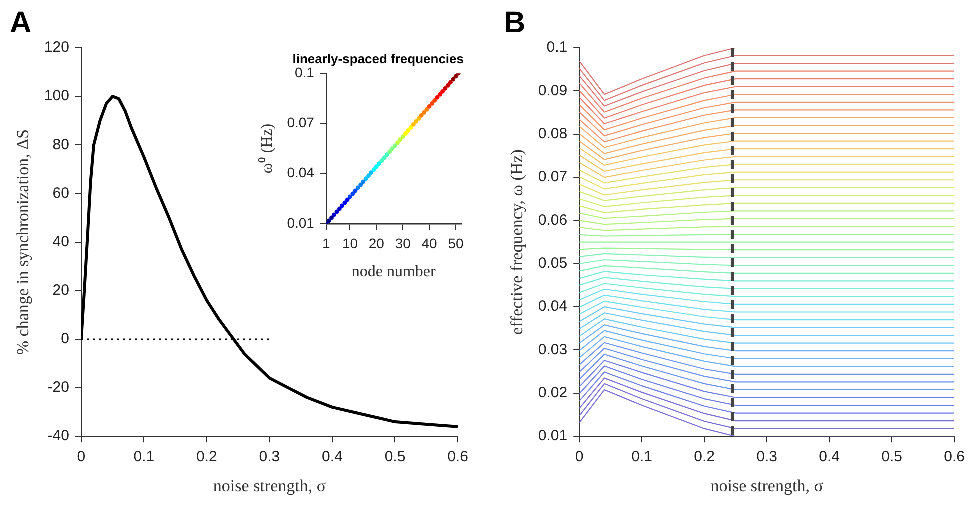  Describe the element at coordinates (61, 145) in the screenshot. I see `y-tick-label: 80` at that location.